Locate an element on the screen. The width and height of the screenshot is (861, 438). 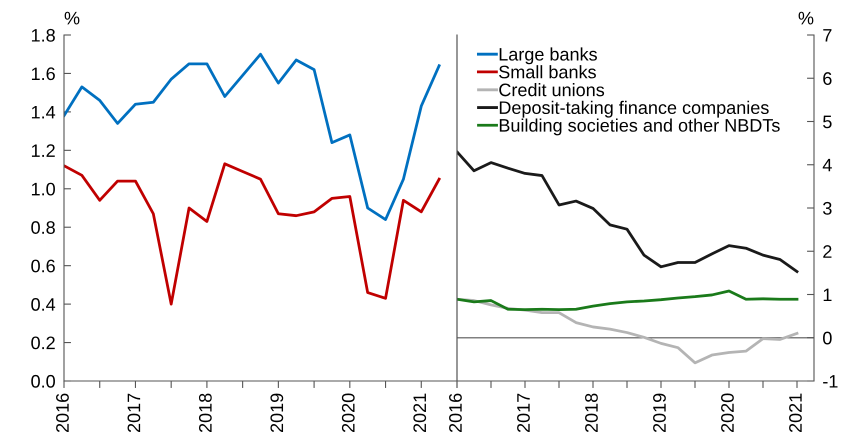
legend-label: Small banks is located at coordinates (547, 71).